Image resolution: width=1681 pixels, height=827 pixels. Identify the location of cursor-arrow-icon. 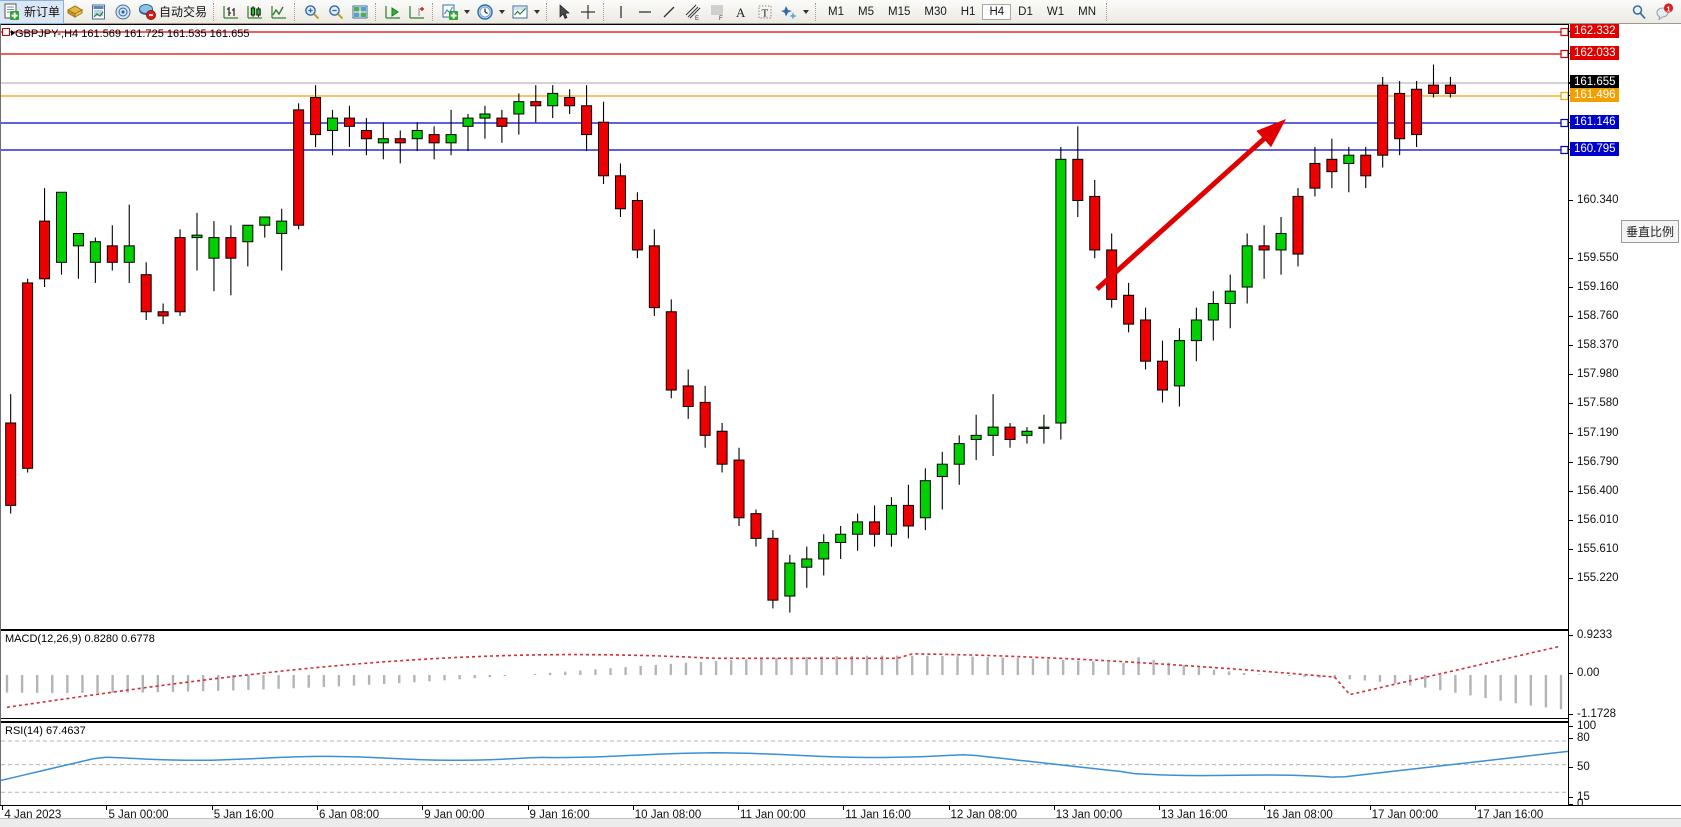
(564, 12).